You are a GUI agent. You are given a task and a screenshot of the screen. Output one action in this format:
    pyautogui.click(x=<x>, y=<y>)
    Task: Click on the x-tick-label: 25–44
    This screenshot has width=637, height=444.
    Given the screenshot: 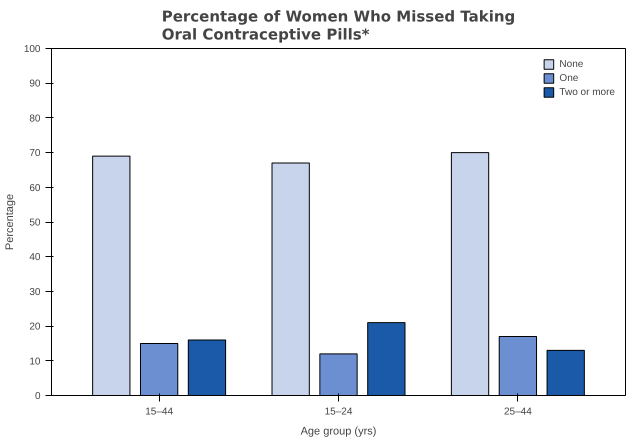 What is the action you would take?
    pyautogui.click(x=518, y=412)
    